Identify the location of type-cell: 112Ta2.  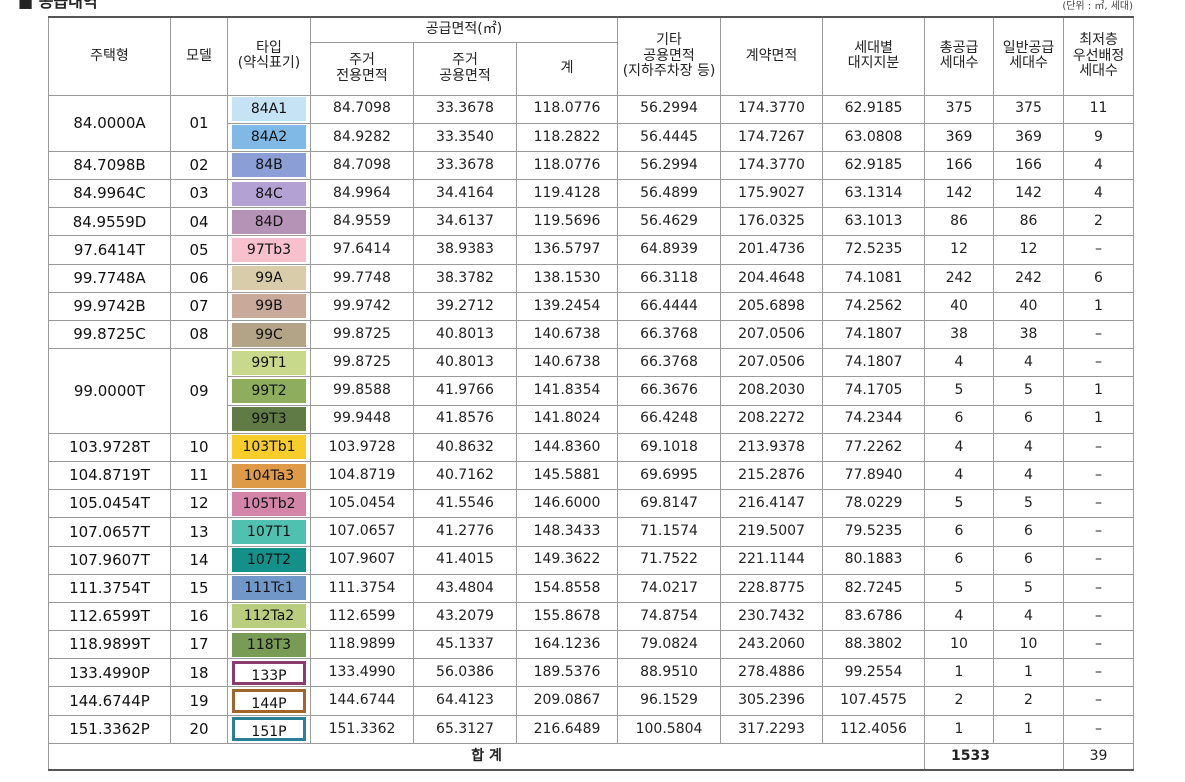
(269, 616).